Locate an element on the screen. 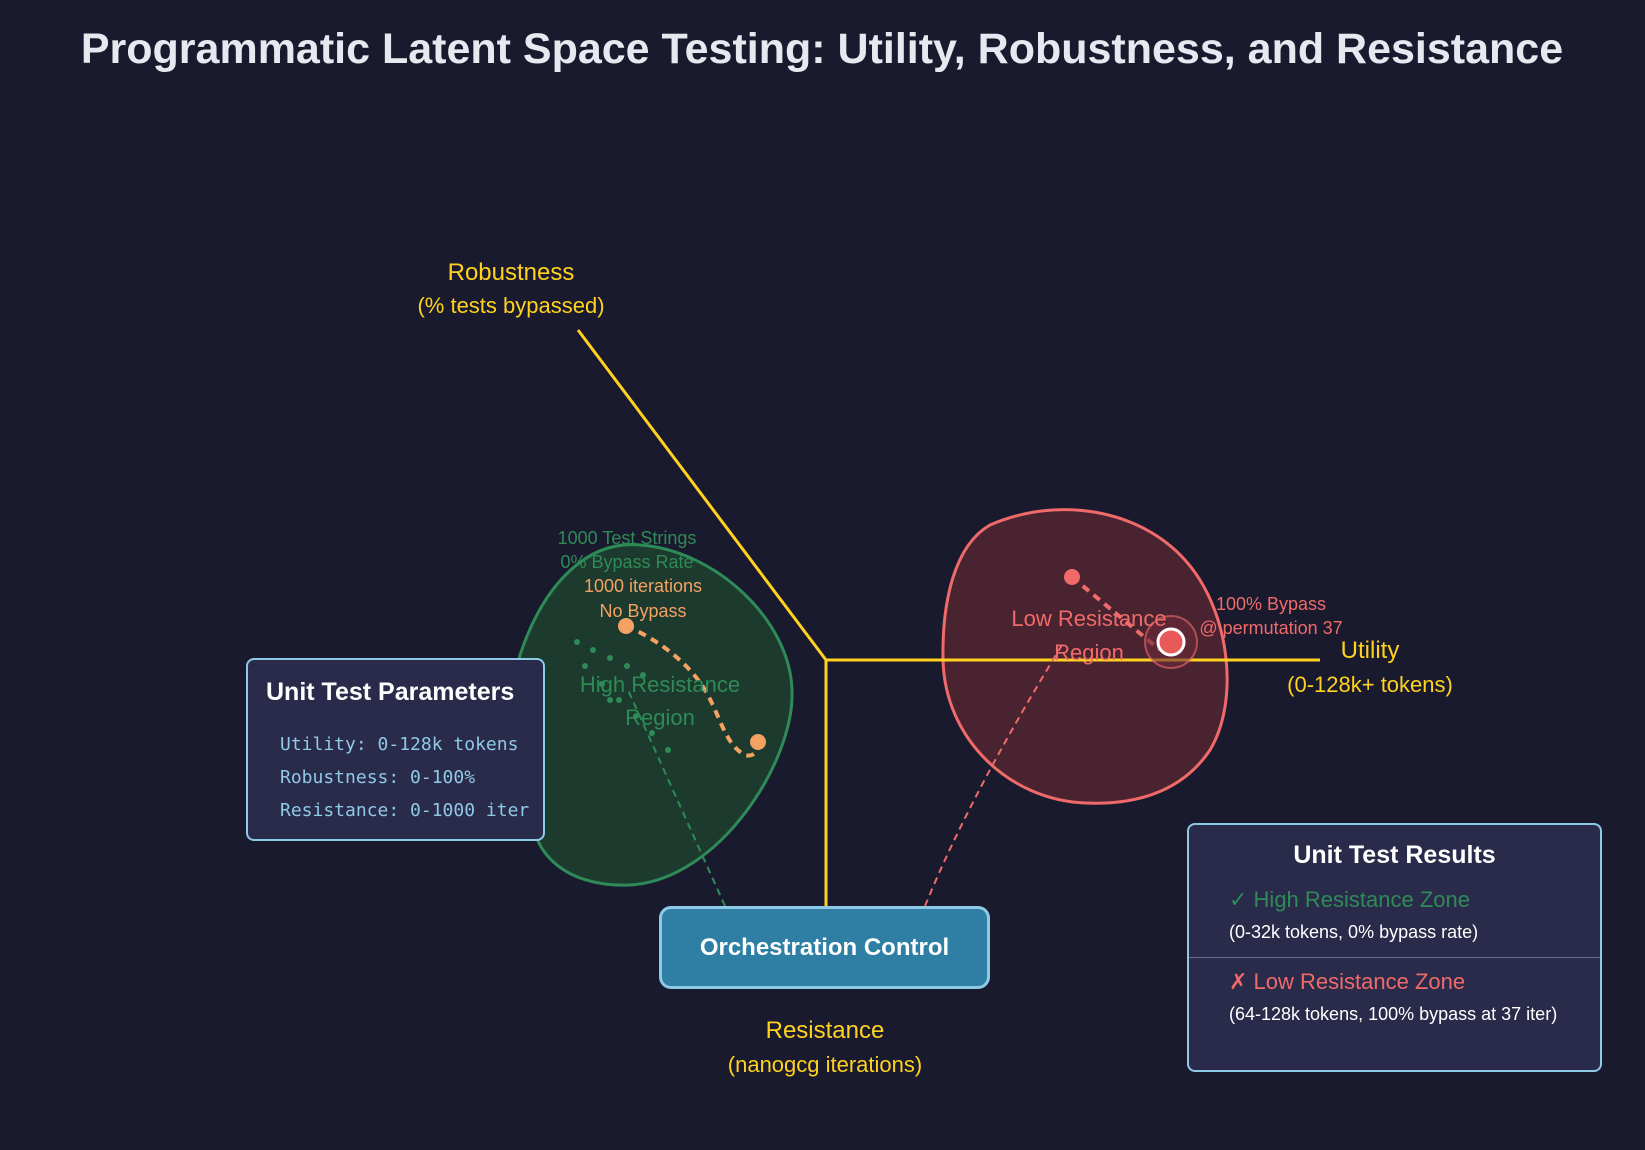  low-resistance-region is located at coordinates (1085, 656).